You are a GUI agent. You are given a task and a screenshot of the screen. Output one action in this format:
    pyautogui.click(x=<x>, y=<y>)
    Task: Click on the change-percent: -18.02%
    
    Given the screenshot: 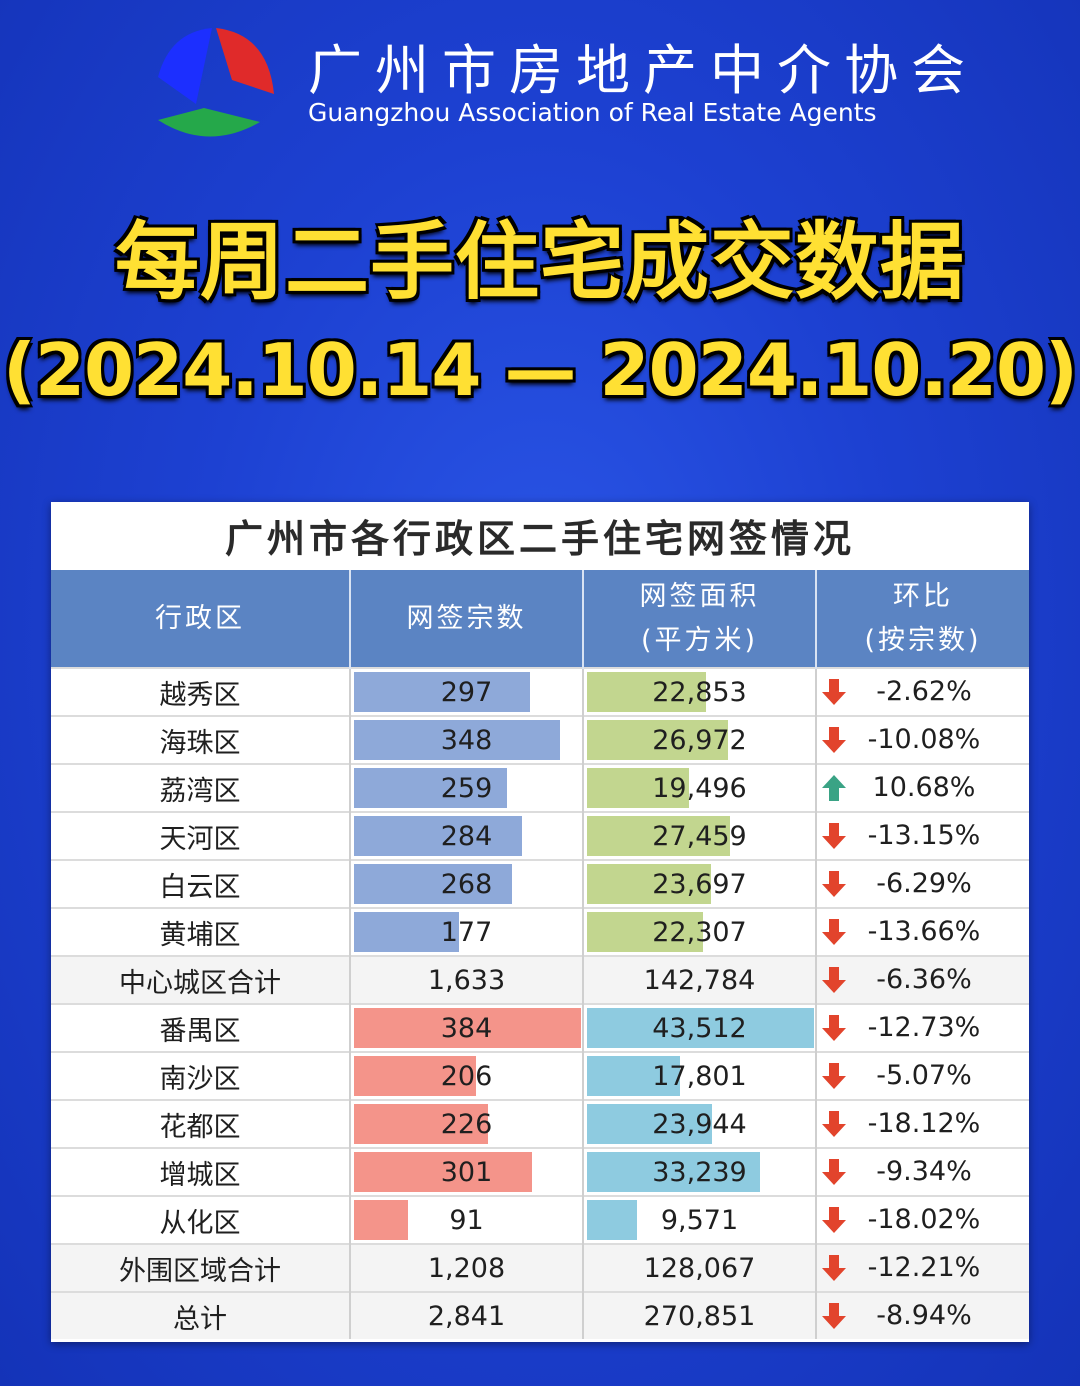 What is the action you would take?
    pyautogui.click(x=924, y=1219)
    